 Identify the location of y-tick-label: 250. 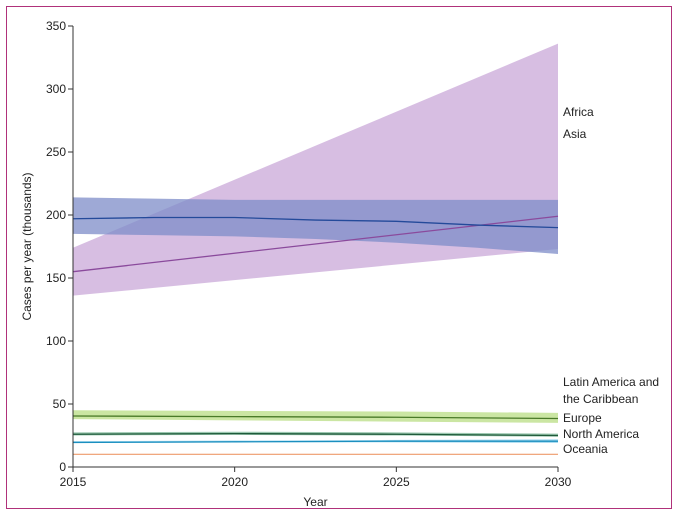
(56, 152).